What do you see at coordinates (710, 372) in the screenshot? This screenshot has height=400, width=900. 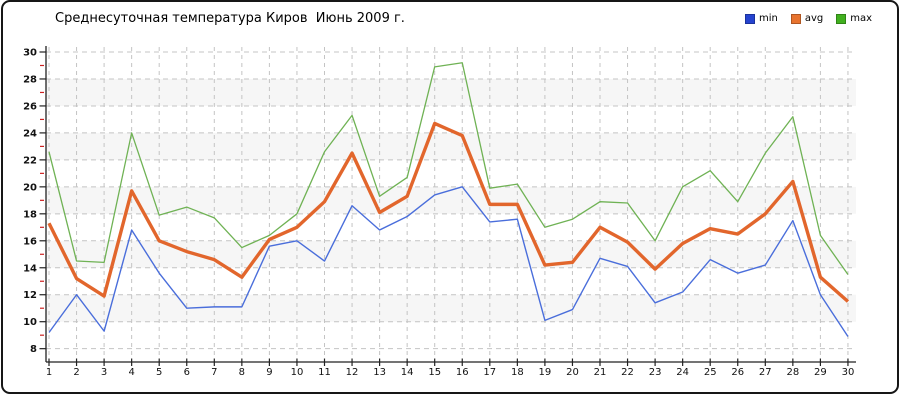 I see `x-tick-label: 25` at bounding box center [710, 372].